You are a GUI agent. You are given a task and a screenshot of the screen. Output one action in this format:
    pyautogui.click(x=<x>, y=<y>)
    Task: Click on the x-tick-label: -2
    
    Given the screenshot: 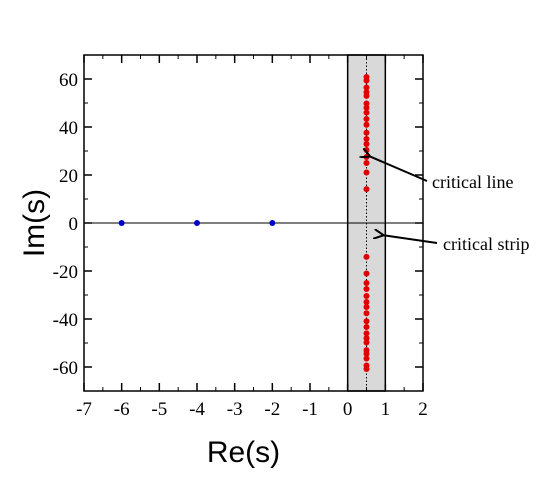 What is the action you would take?
    pyautogui.click(x=272, y=409)
    